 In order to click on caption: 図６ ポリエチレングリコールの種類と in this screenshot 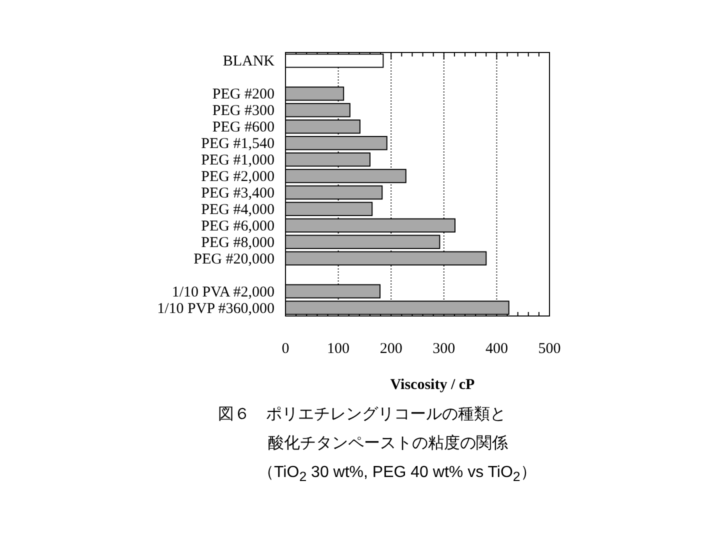, I will do `click(362, 415)`.